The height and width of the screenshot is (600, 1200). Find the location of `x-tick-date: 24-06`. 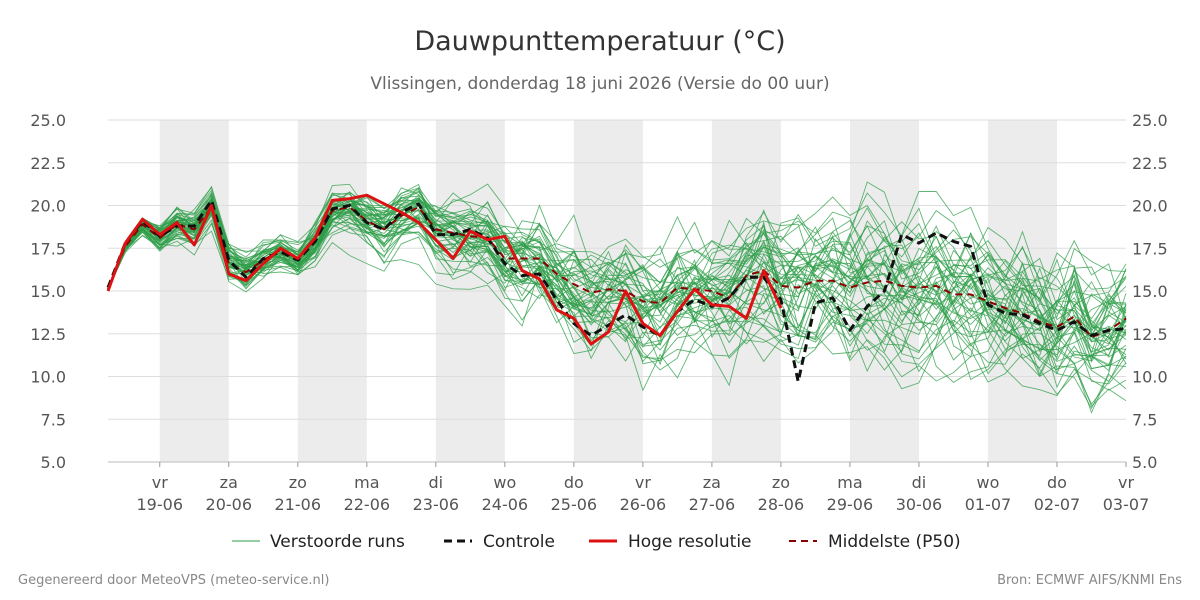

x-tick-date: 24-06 is located at coordinates (505, 504).